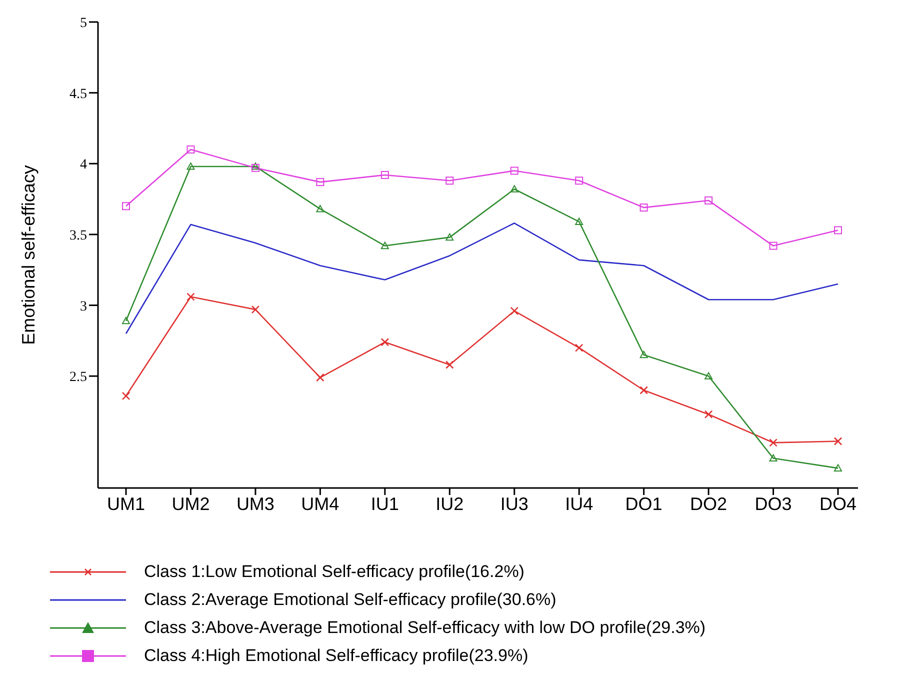  What do you see at coordinates (83, 165) in the screenshot?
I see `y-tick-label: 4` at bounding box center [83, 165].